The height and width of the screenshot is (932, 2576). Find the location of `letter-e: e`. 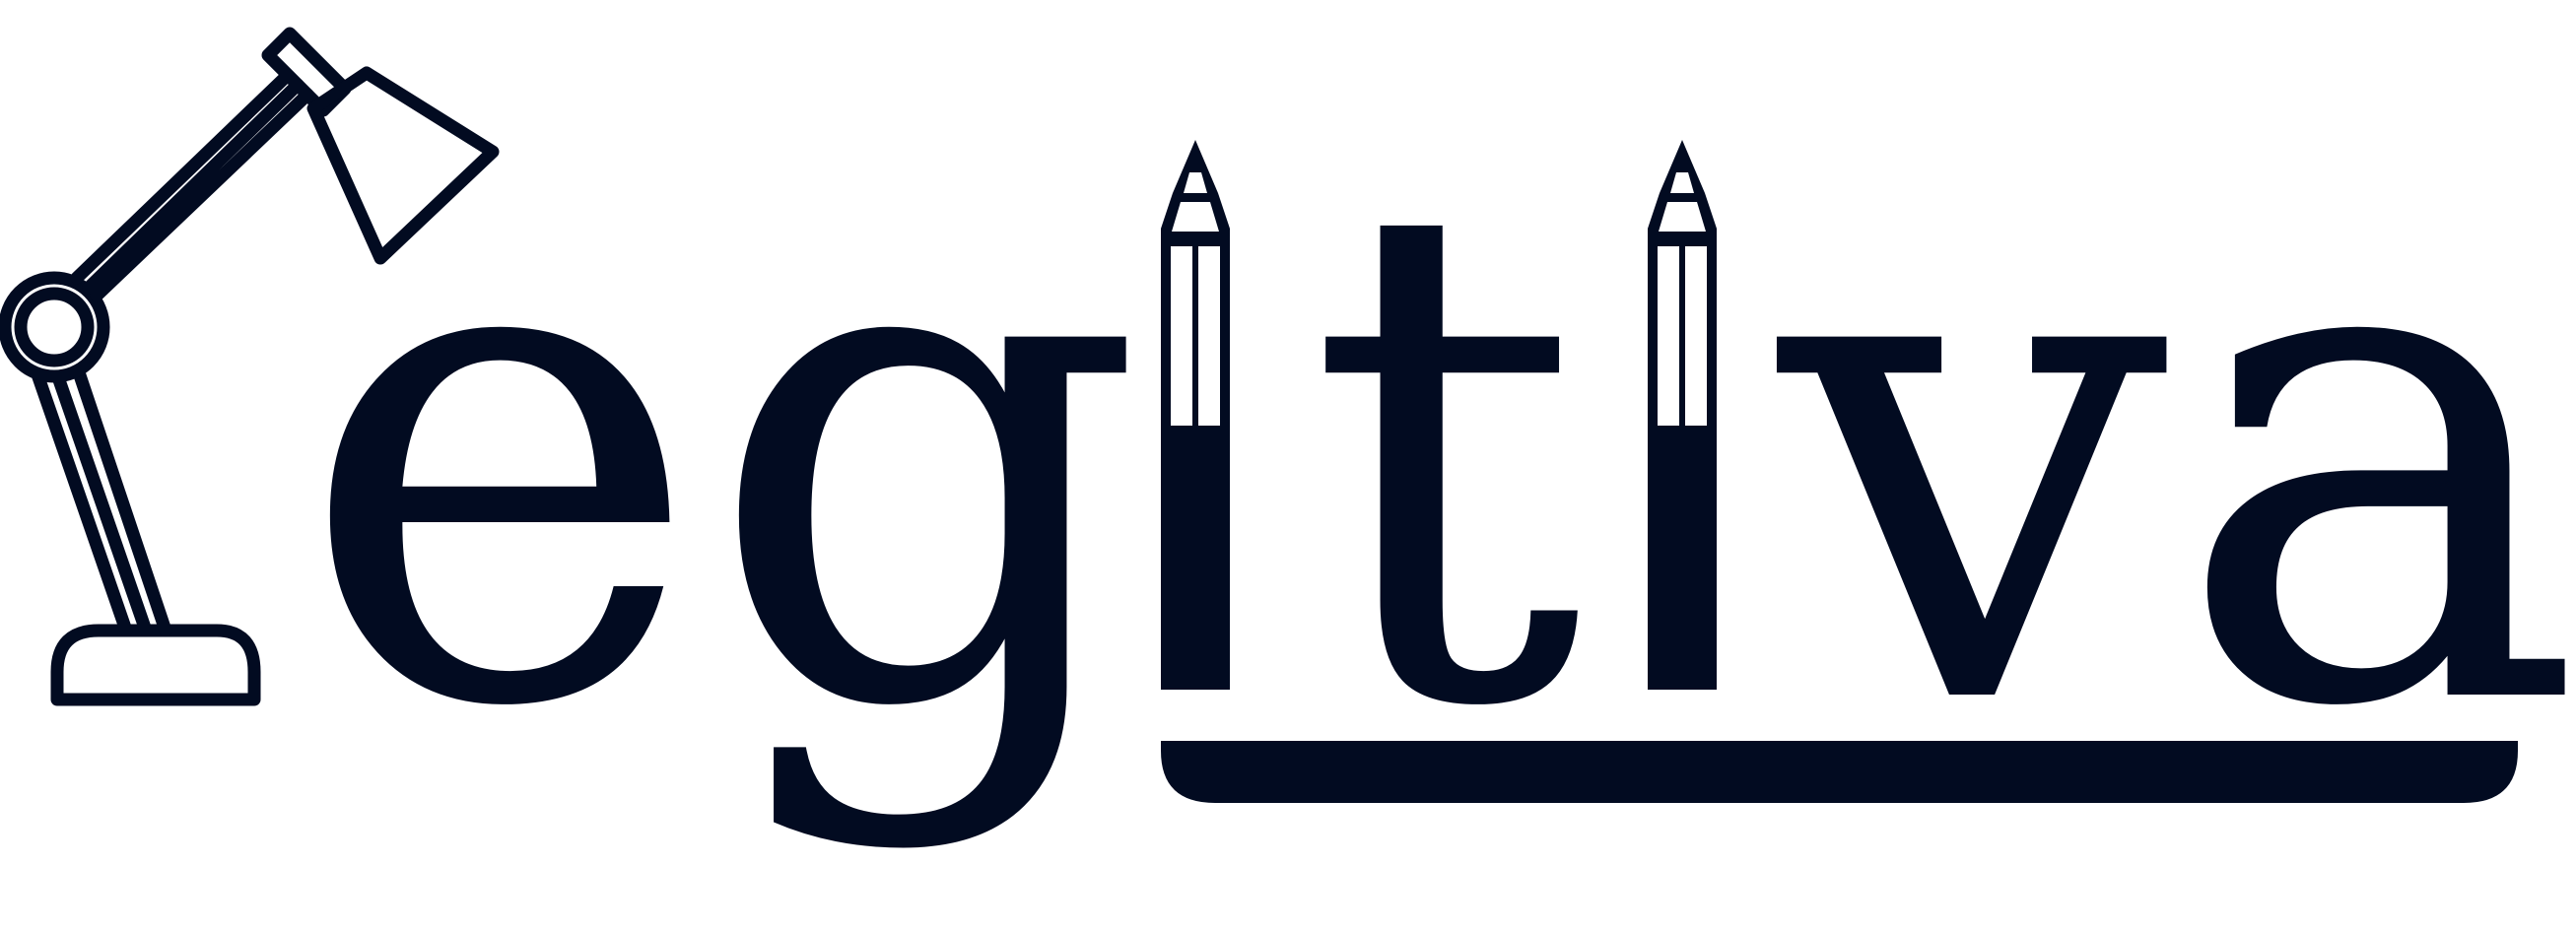

letter-e: e is located at coordinates (500, 457).